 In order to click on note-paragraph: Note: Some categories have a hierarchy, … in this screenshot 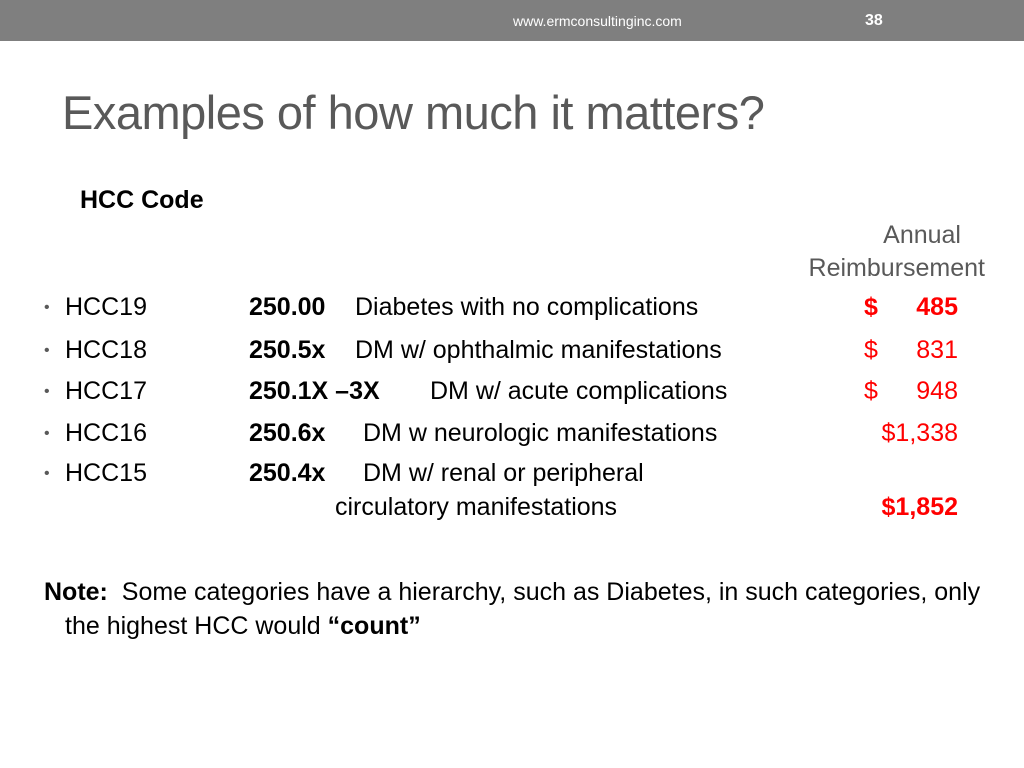, I will do `click(514, 609)`.